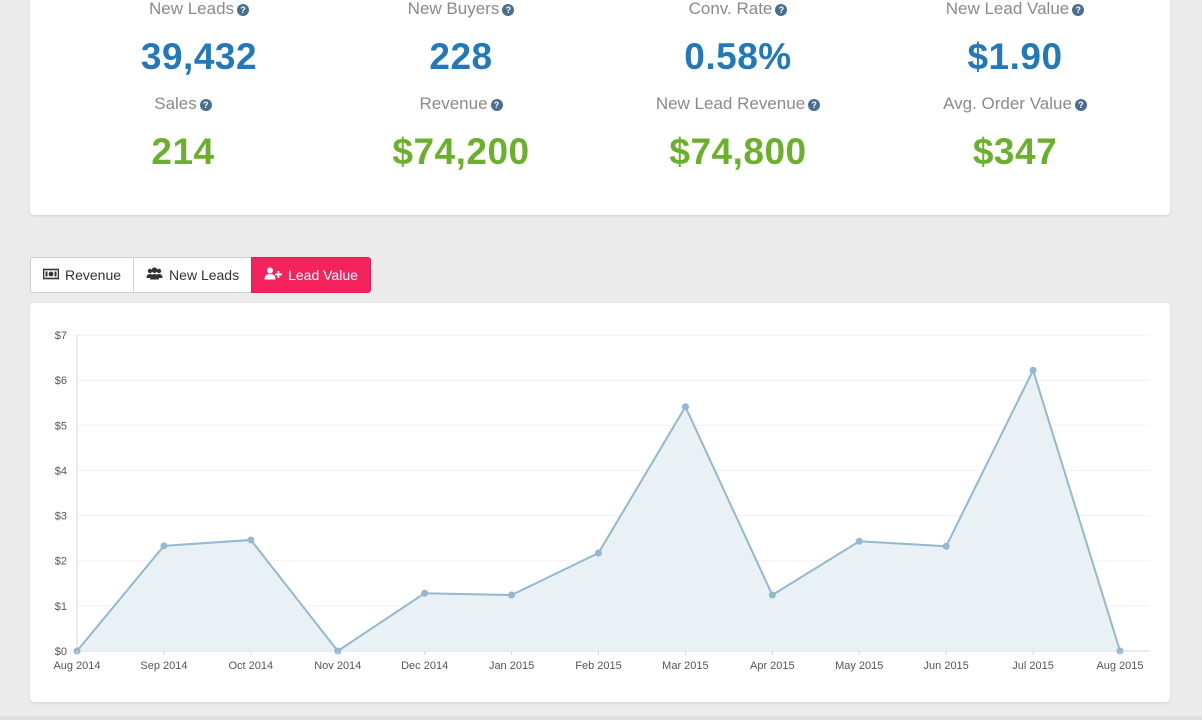 This screenshot has width=1202, height=720. I want to click on y-tick-label: $2, so click(61, 562).